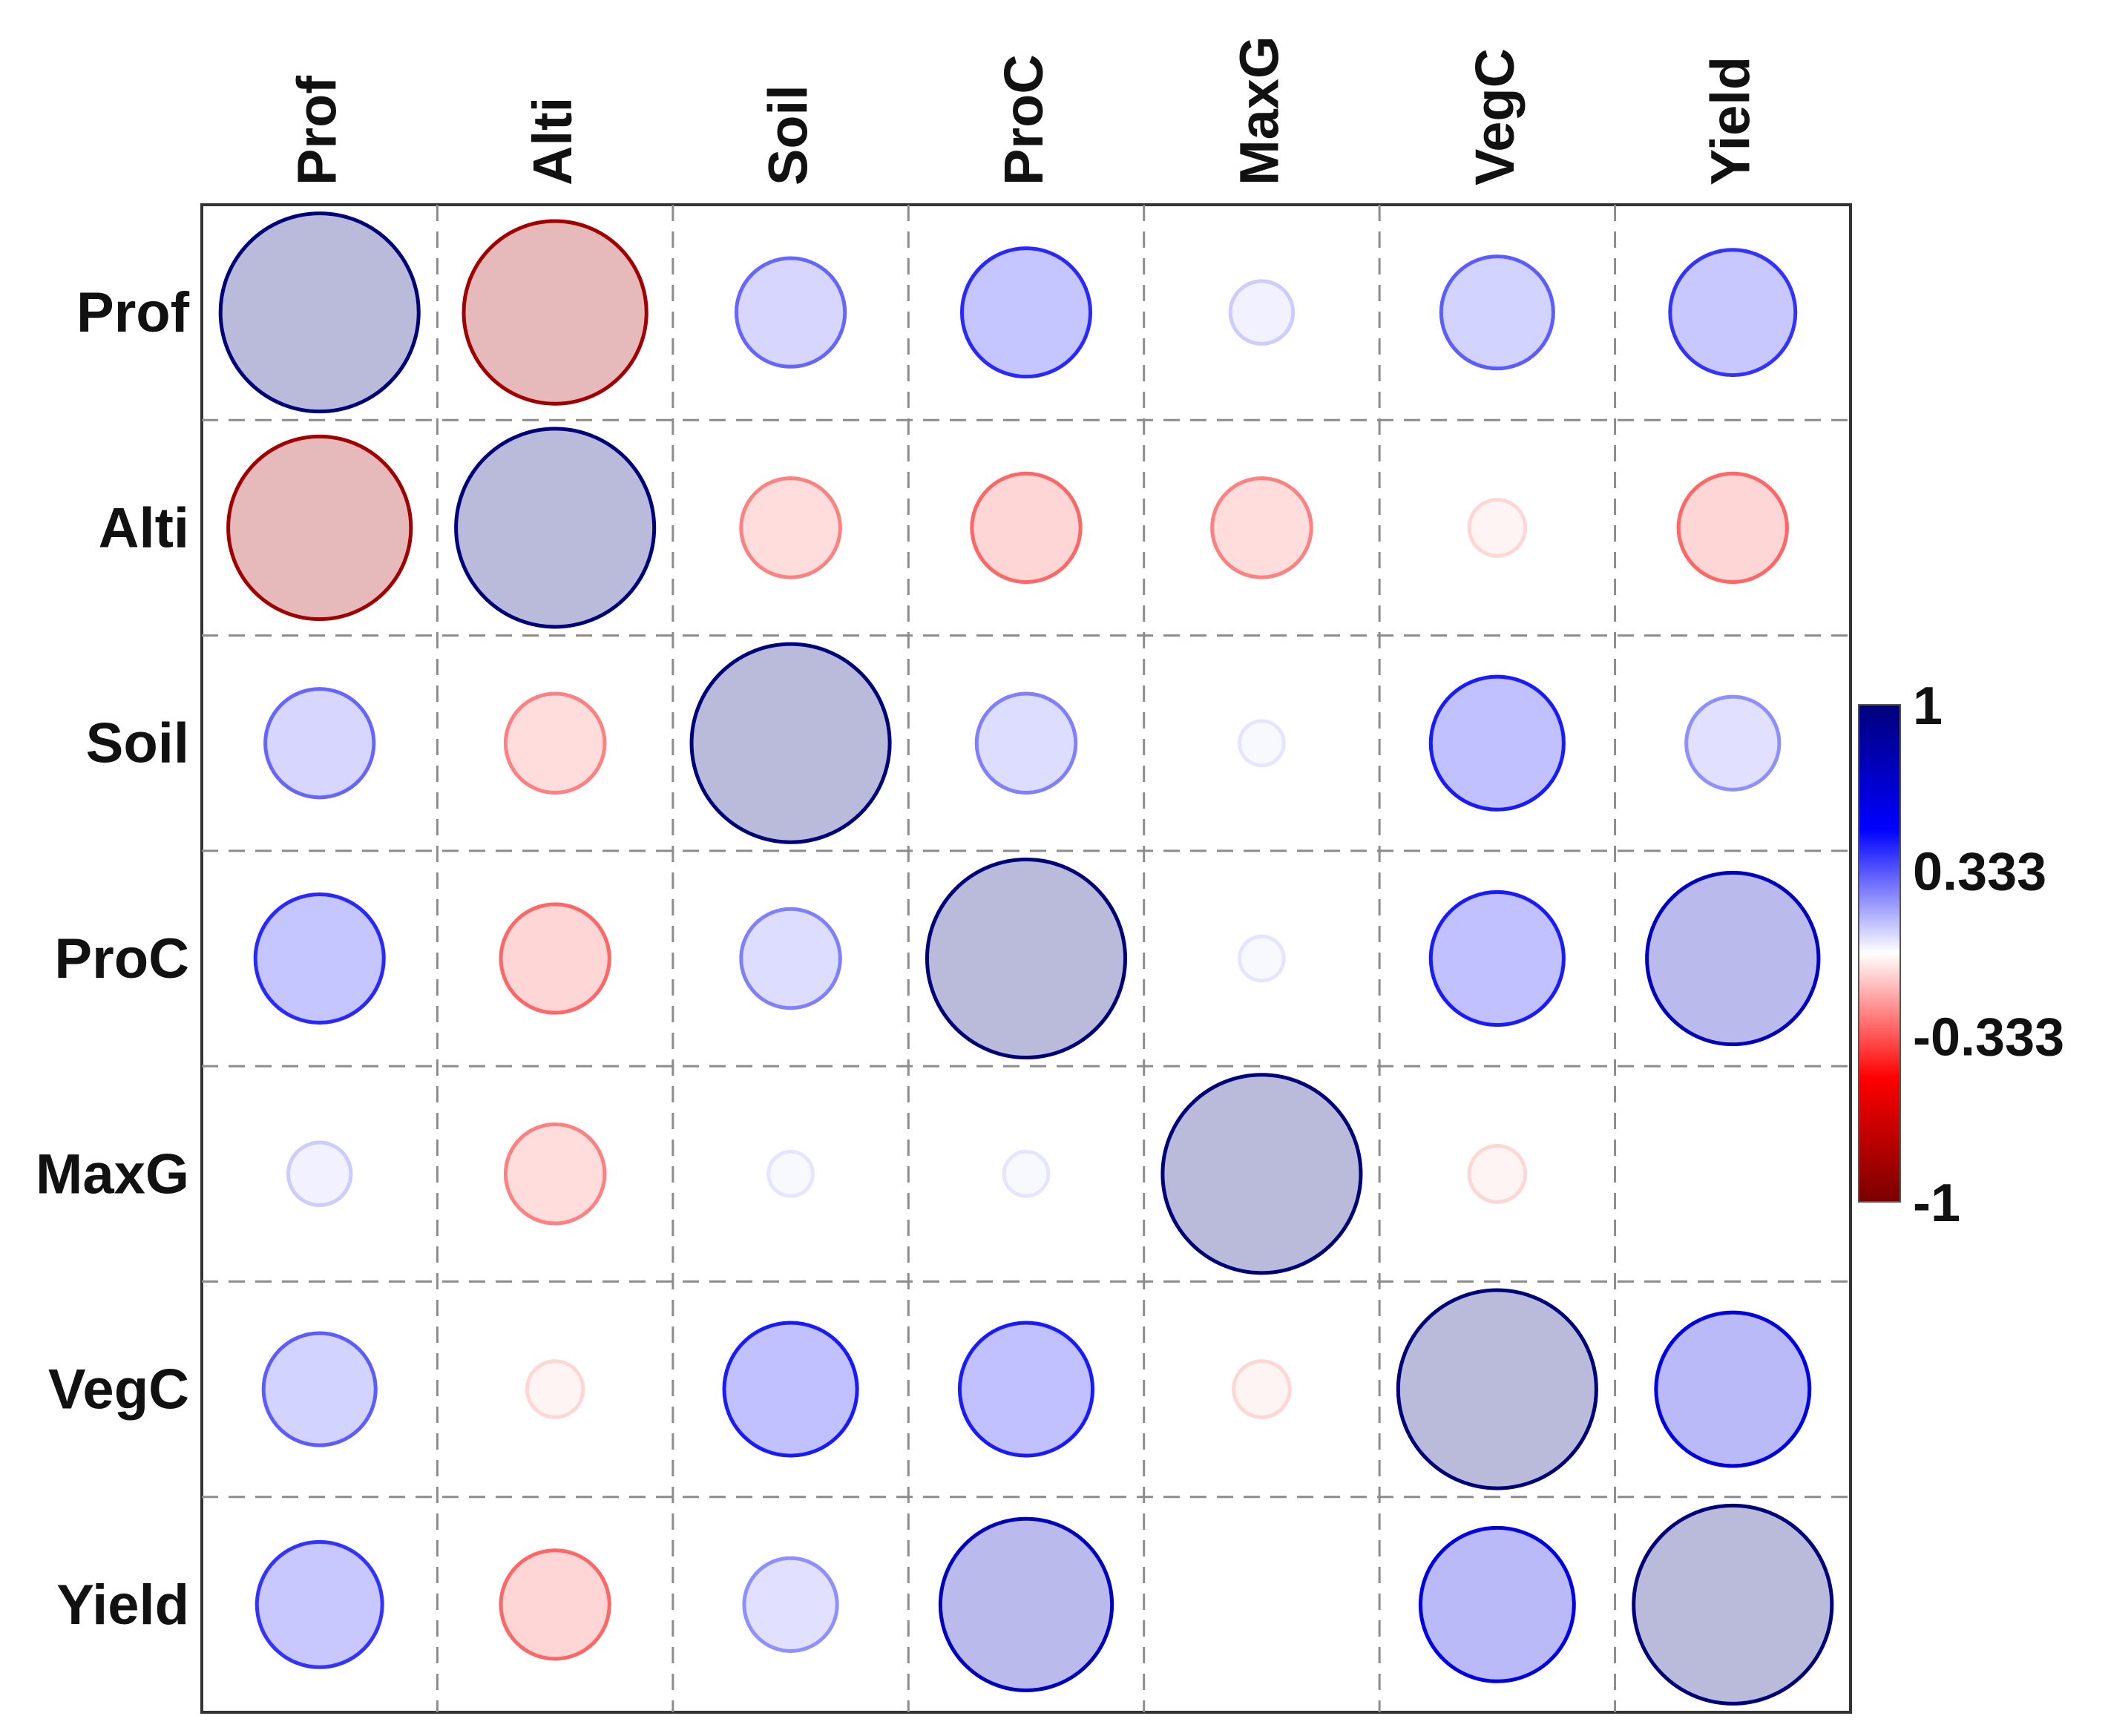  Describe the element at coordinates (788, 135) in the screenshot. I see `col-label-soil: Soil` at that location.